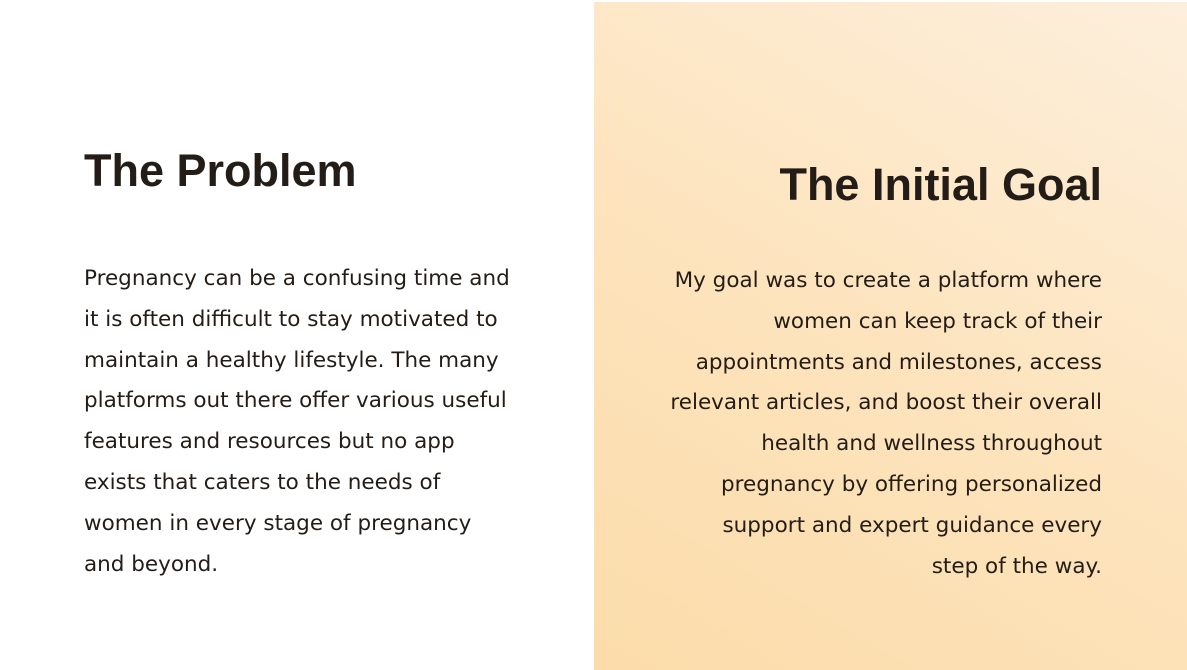 The image size is (1187, 670). Describe the element at coordinates (937, 321) in the screenshot. I see `goal-line: women can keep track of their` at that location.